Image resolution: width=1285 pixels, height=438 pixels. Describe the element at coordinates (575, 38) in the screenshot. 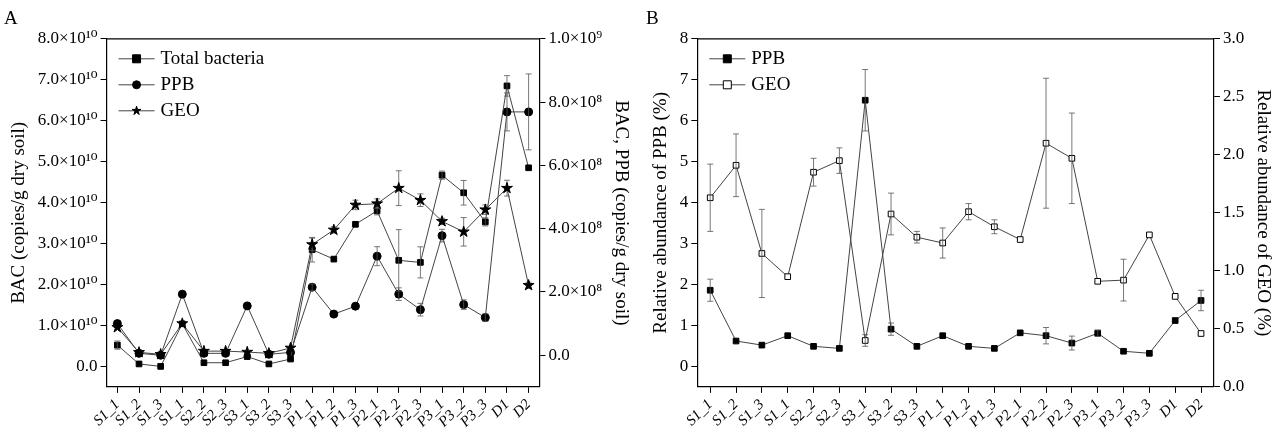

I see `y2-tick-label: 1.0×10⁹` at that location.